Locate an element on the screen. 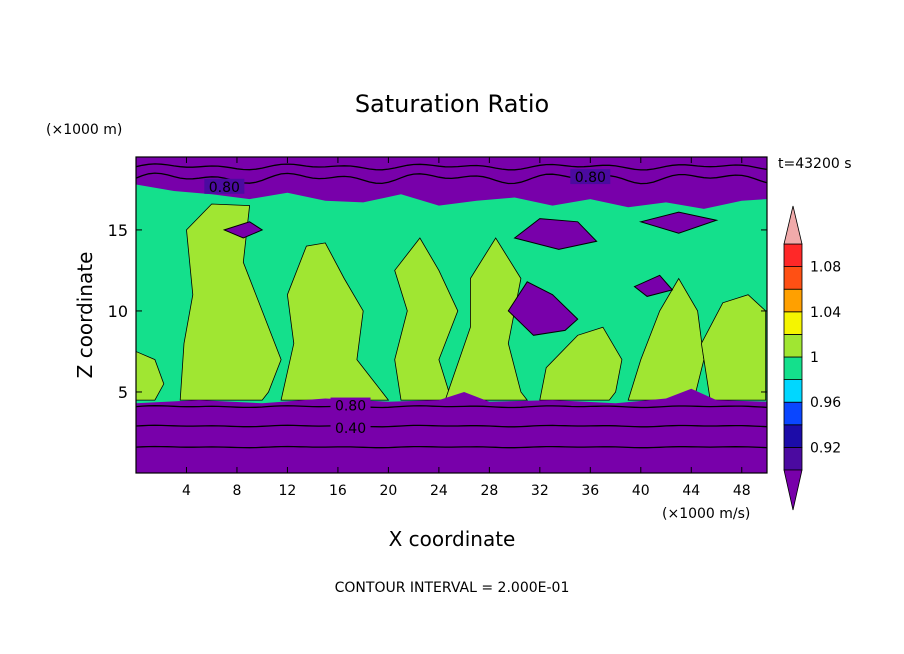 Image resolution: width=904 pixels, height=654 pixels. colorbar: 1.08 1.04 1 0.96 0.92 is located at coordinates (812, 358).